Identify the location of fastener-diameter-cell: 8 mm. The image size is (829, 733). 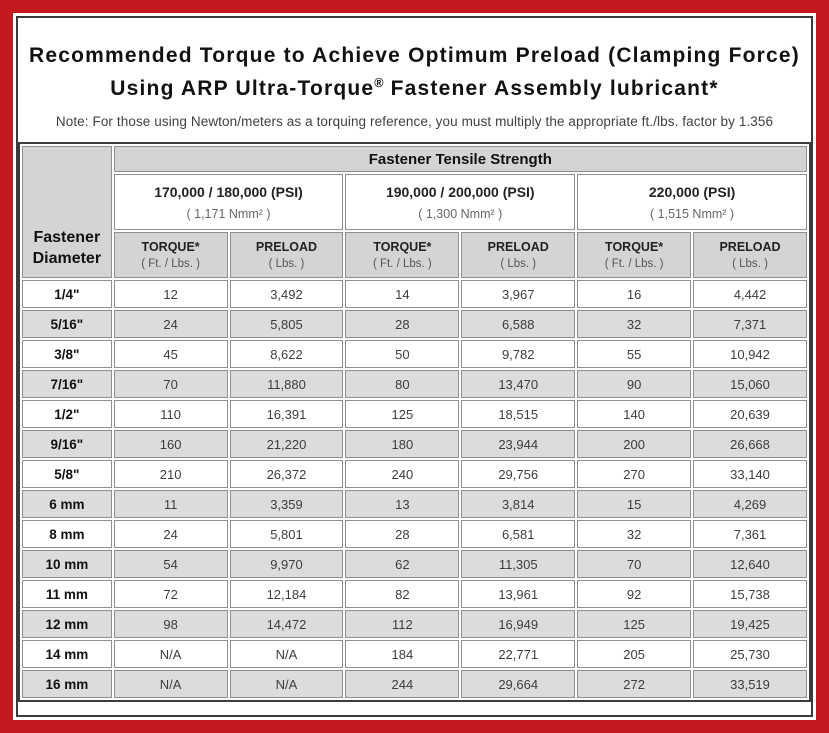
(67, 534).